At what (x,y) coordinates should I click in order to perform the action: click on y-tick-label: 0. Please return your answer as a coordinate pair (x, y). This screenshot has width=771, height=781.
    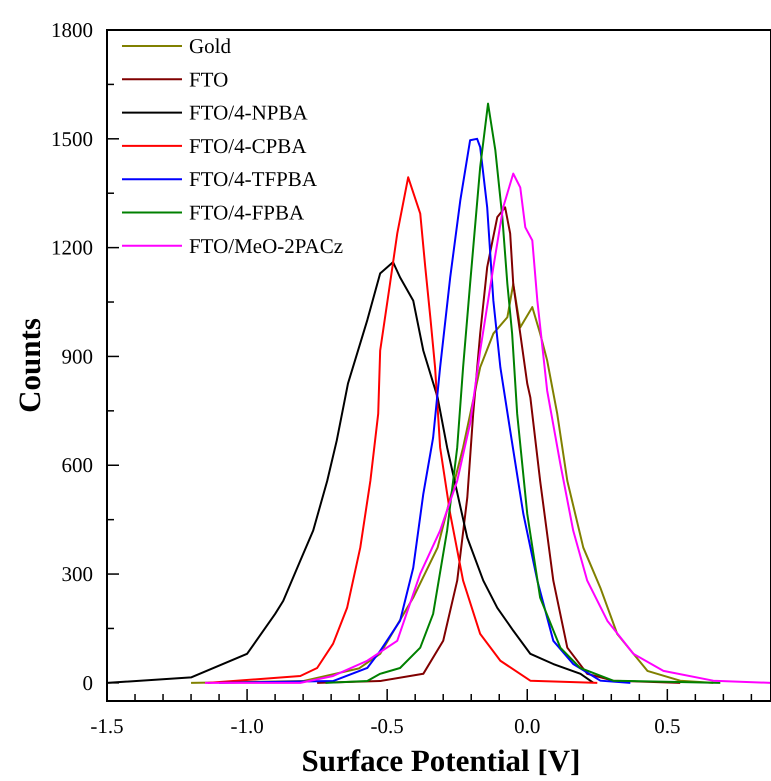
    Looking at the image, I should click on (87, 682).